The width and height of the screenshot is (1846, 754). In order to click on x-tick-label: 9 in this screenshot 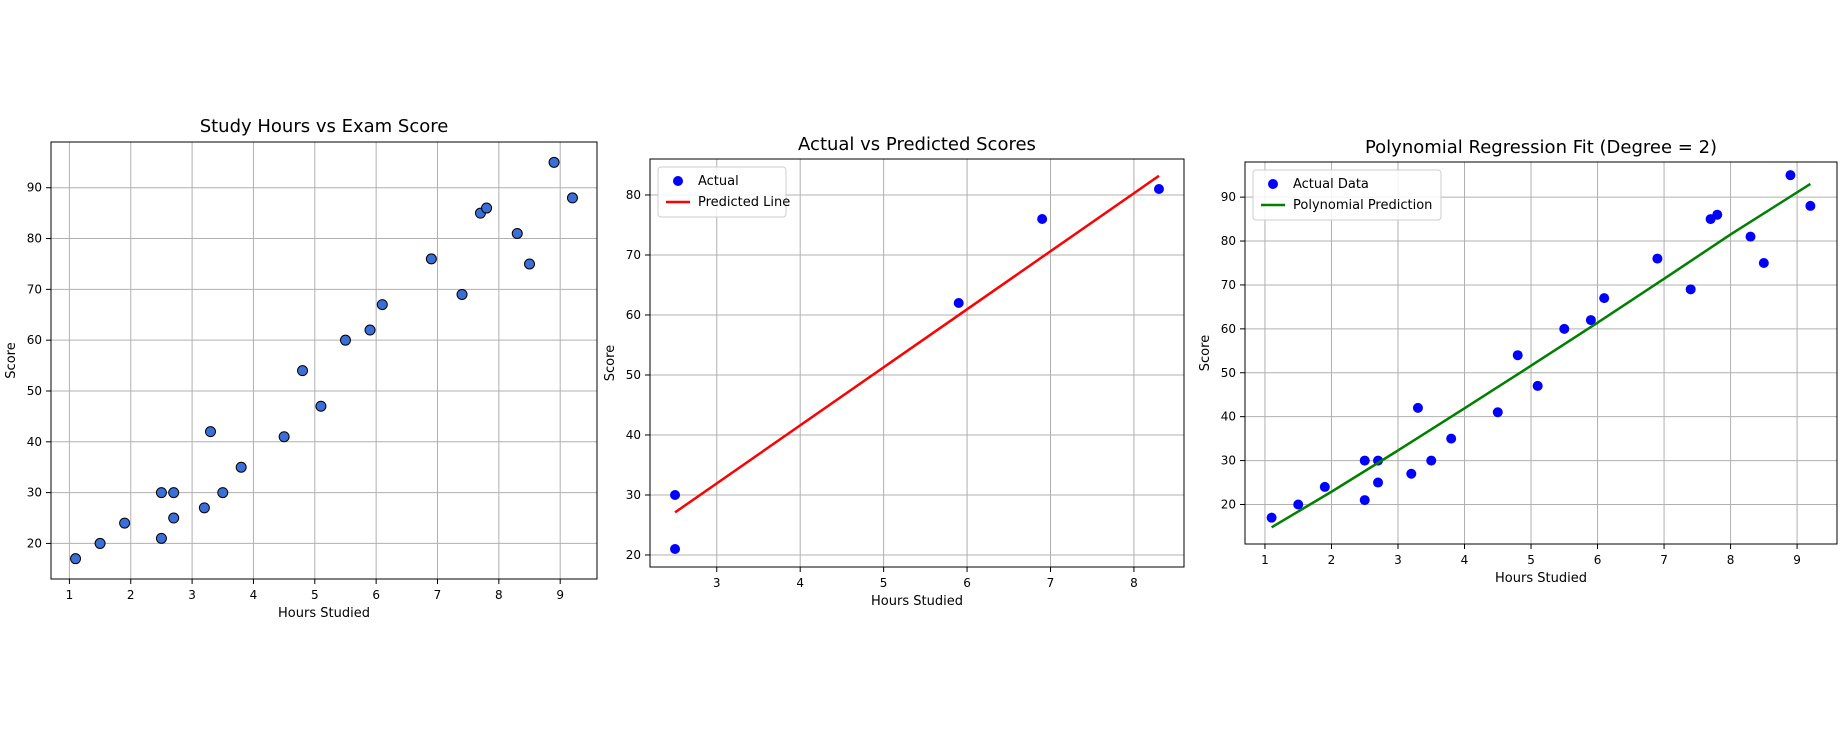, I will do `click(1797, 560)`.